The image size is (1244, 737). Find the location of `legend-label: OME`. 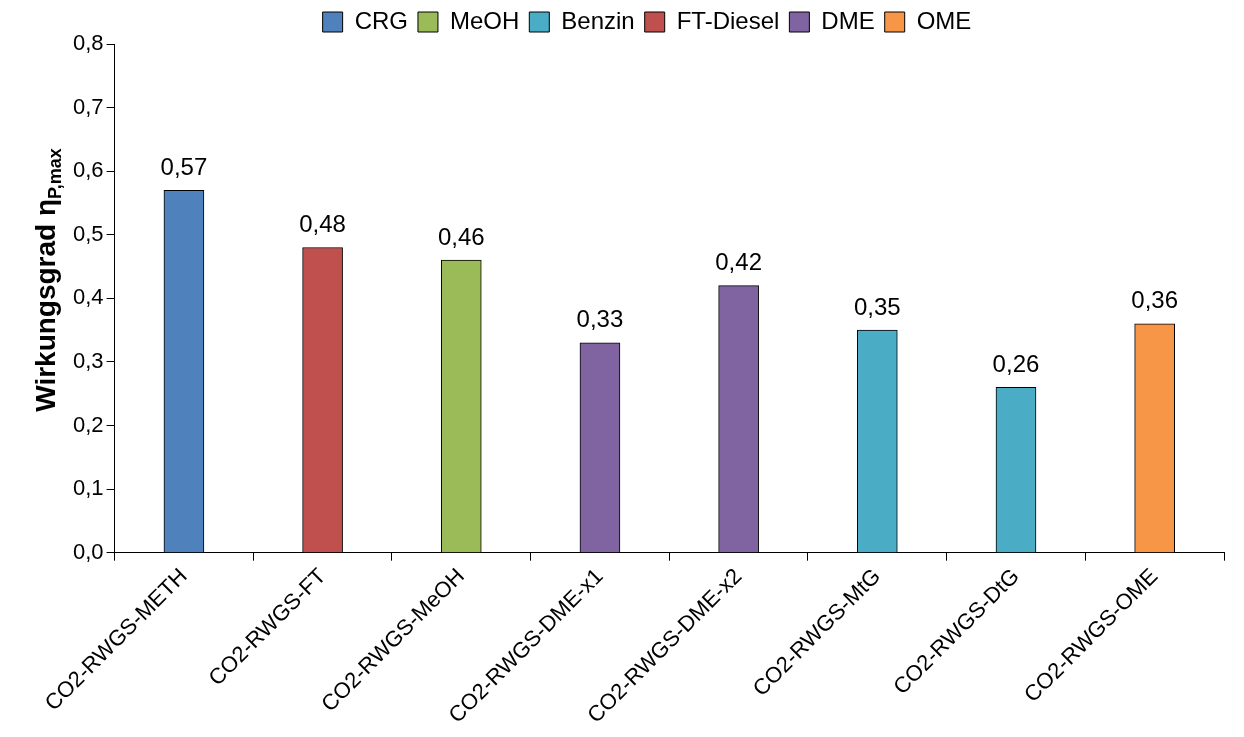

legend-label: OME is located at coordinates (944, 20).